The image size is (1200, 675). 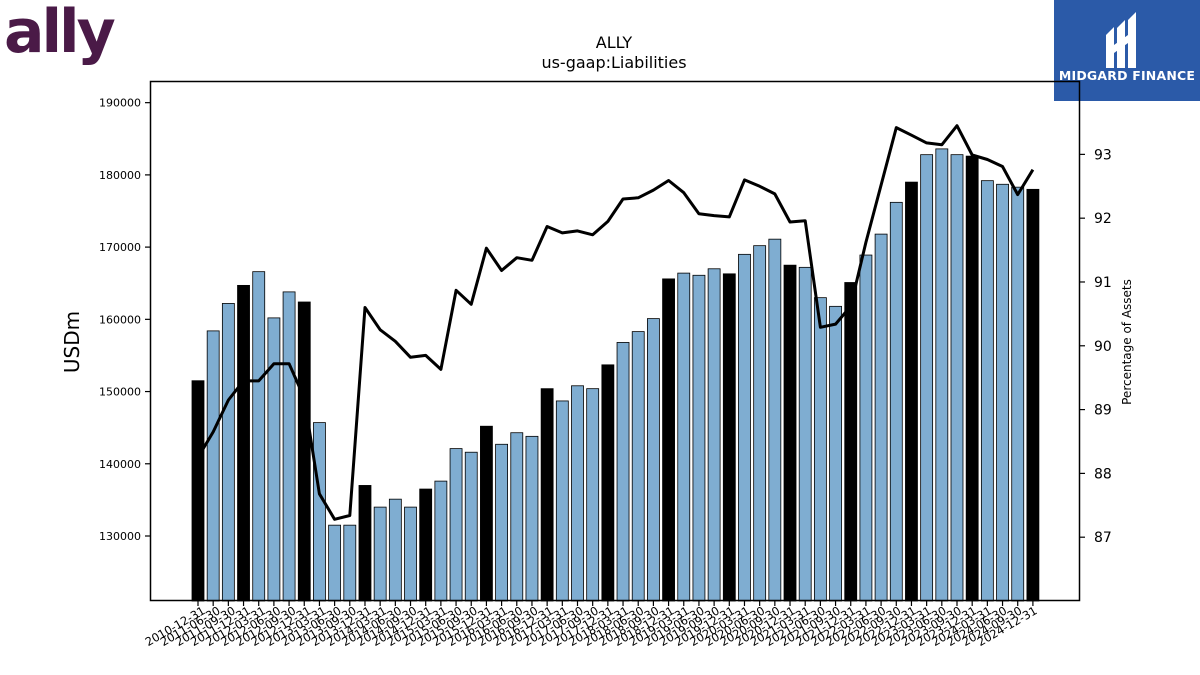 I want to click on chart-subtitle: us-gaap:Liabilities, so click(x=613, y=62).